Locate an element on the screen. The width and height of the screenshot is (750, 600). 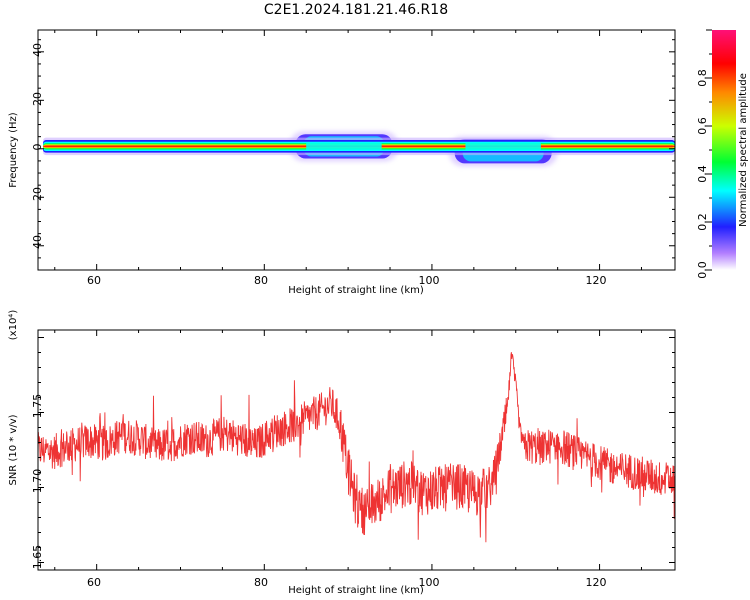
y-tick-label: 40 is located at coordinates (37, 50).